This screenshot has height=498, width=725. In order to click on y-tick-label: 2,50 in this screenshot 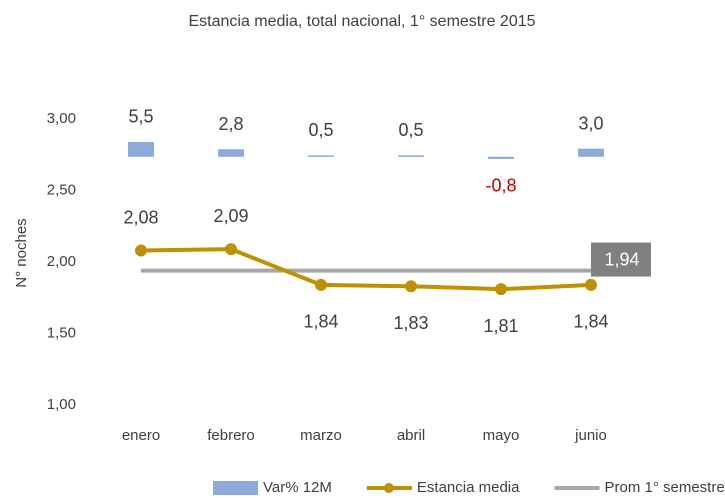, I will do `click(61, 189)`.